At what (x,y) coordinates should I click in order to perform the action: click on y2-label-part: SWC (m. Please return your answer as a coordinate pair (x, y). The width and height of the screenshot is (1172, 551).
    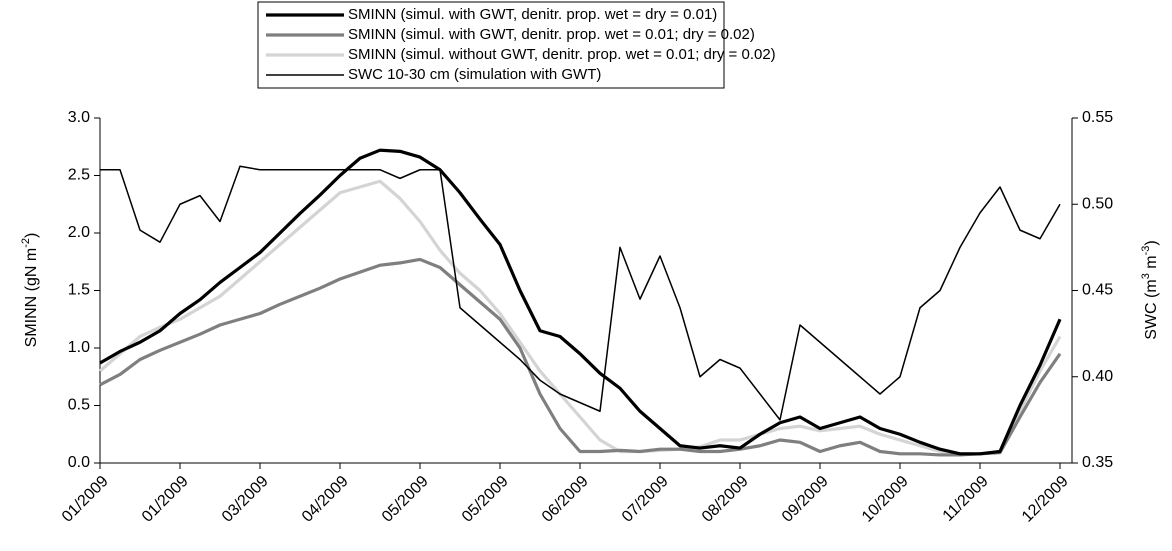
    Looking at the image, I should click on (1151, 309).